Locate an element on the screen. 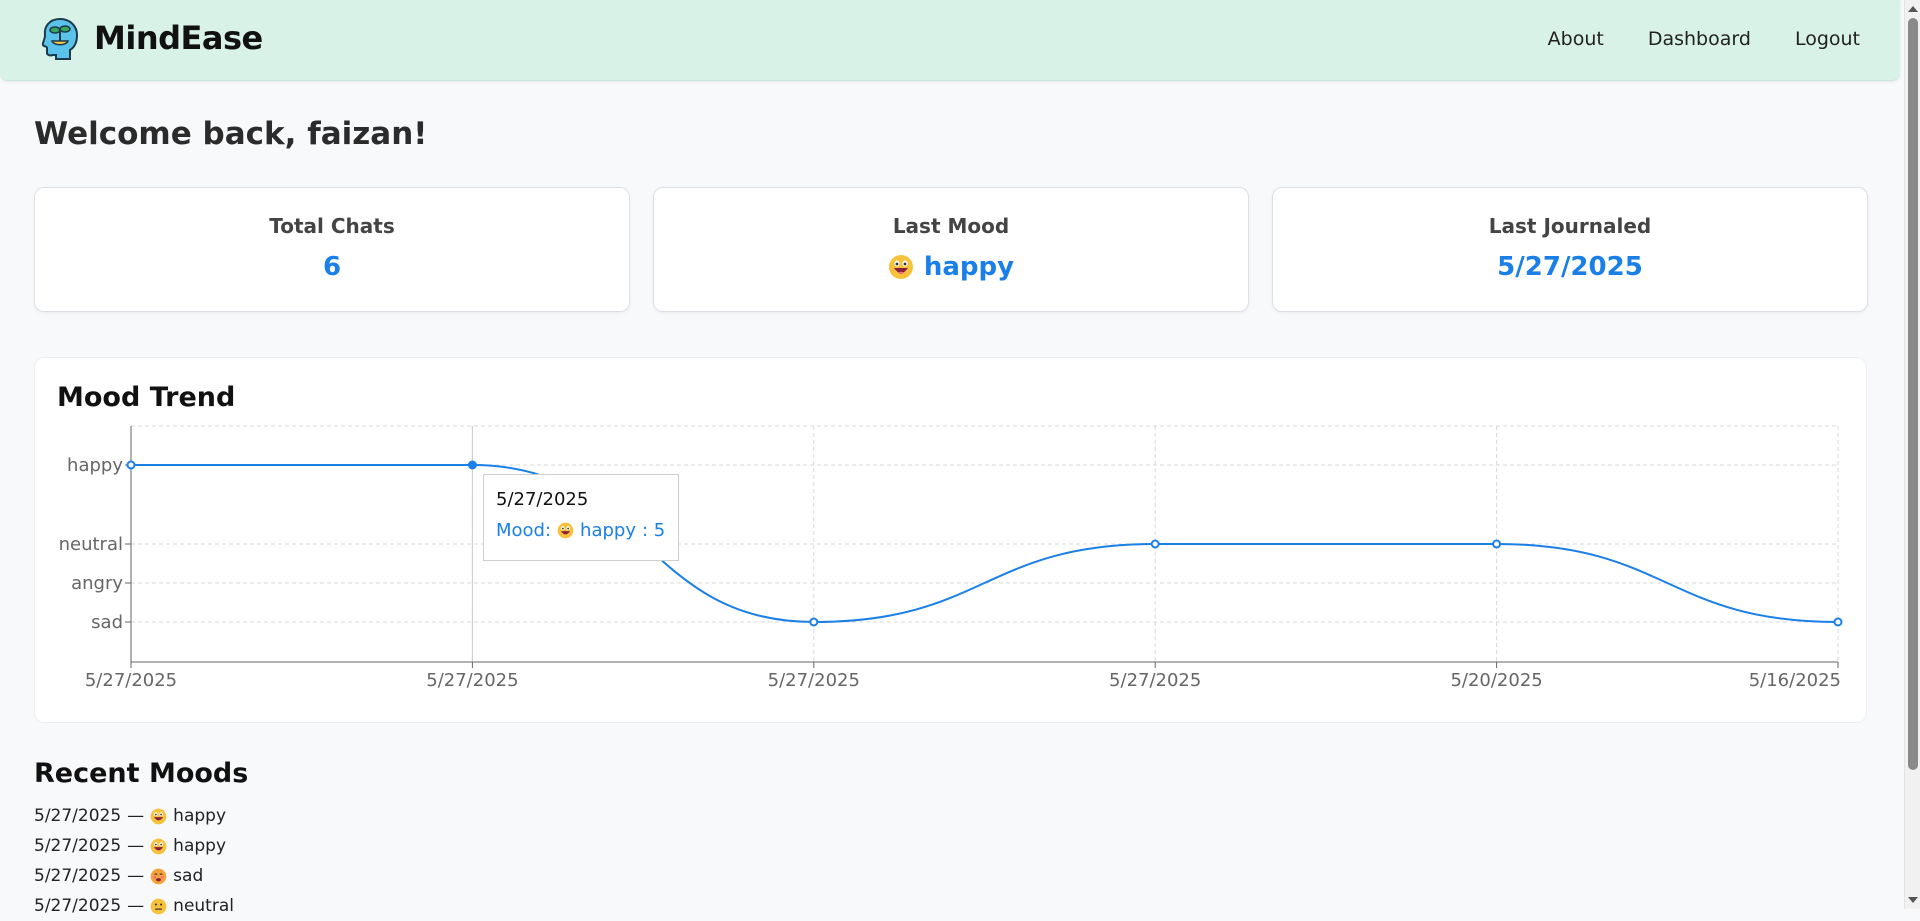 The image size is (1920, 921). head-plant-icon is located at coordinates (60, 38).